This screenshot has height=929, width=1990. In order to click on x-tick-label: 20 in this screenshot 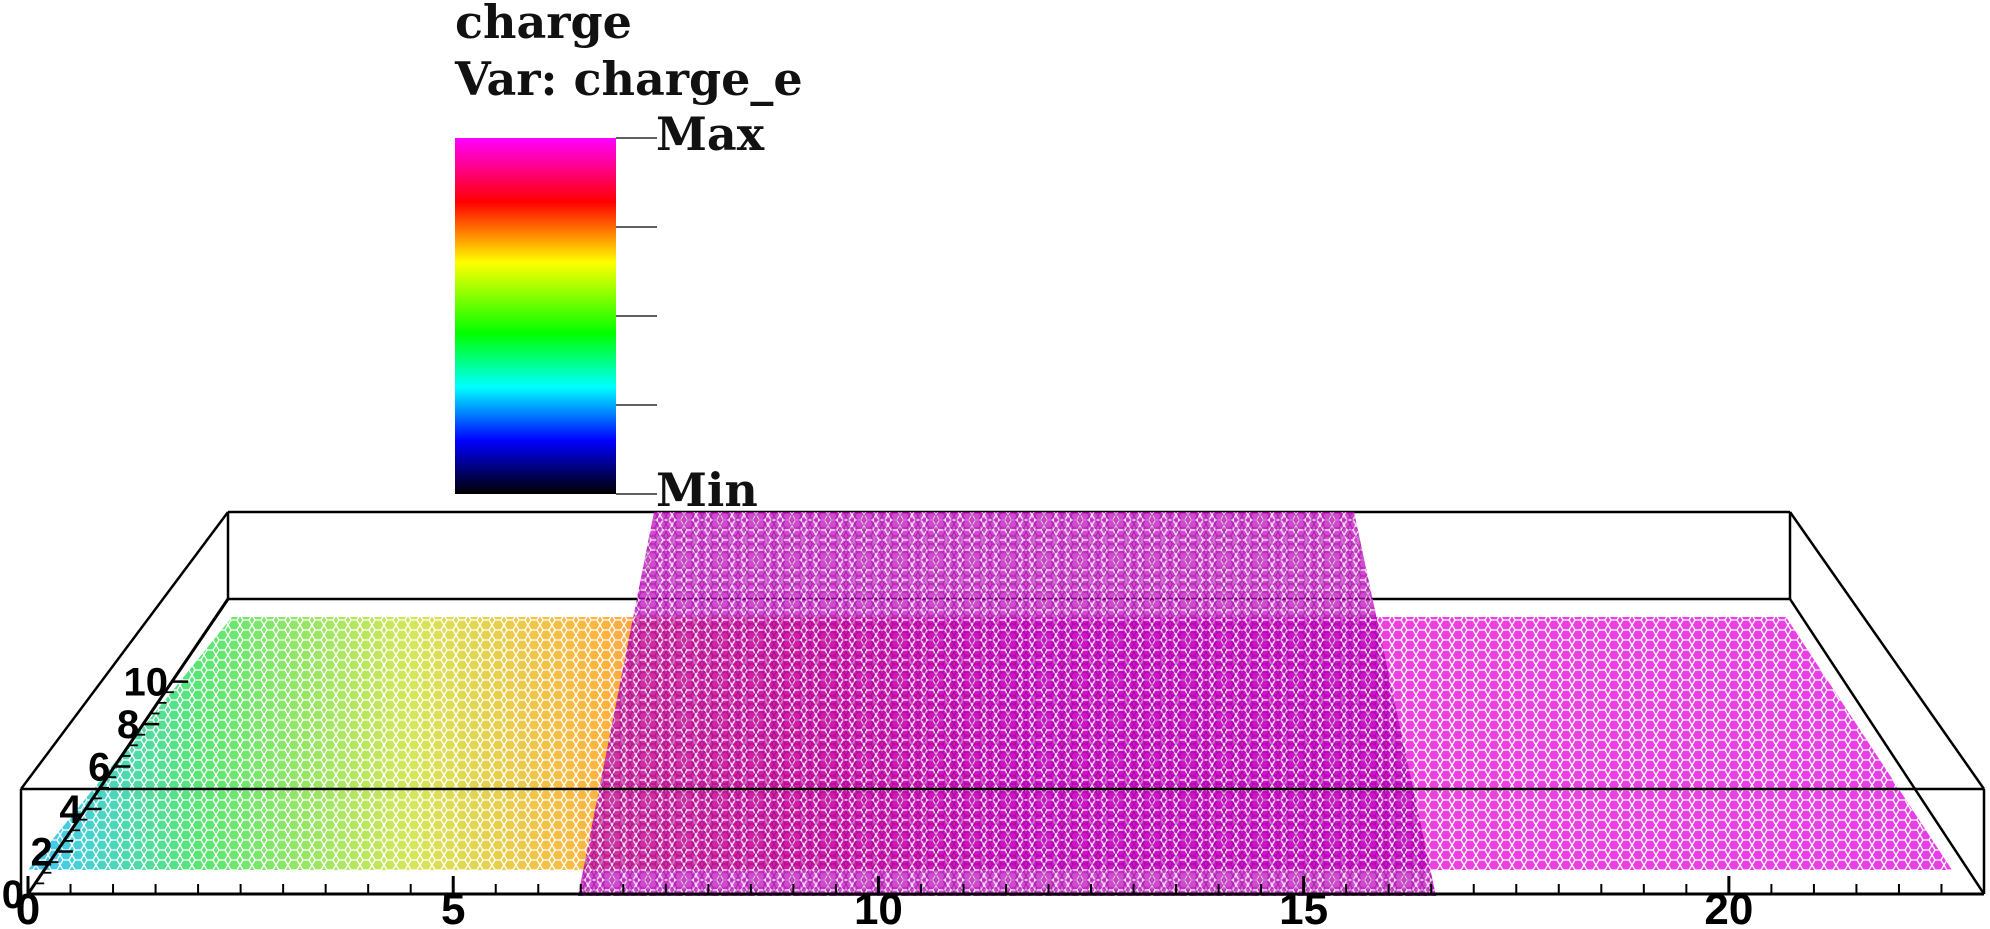, I will do `click(1728, 907)`.